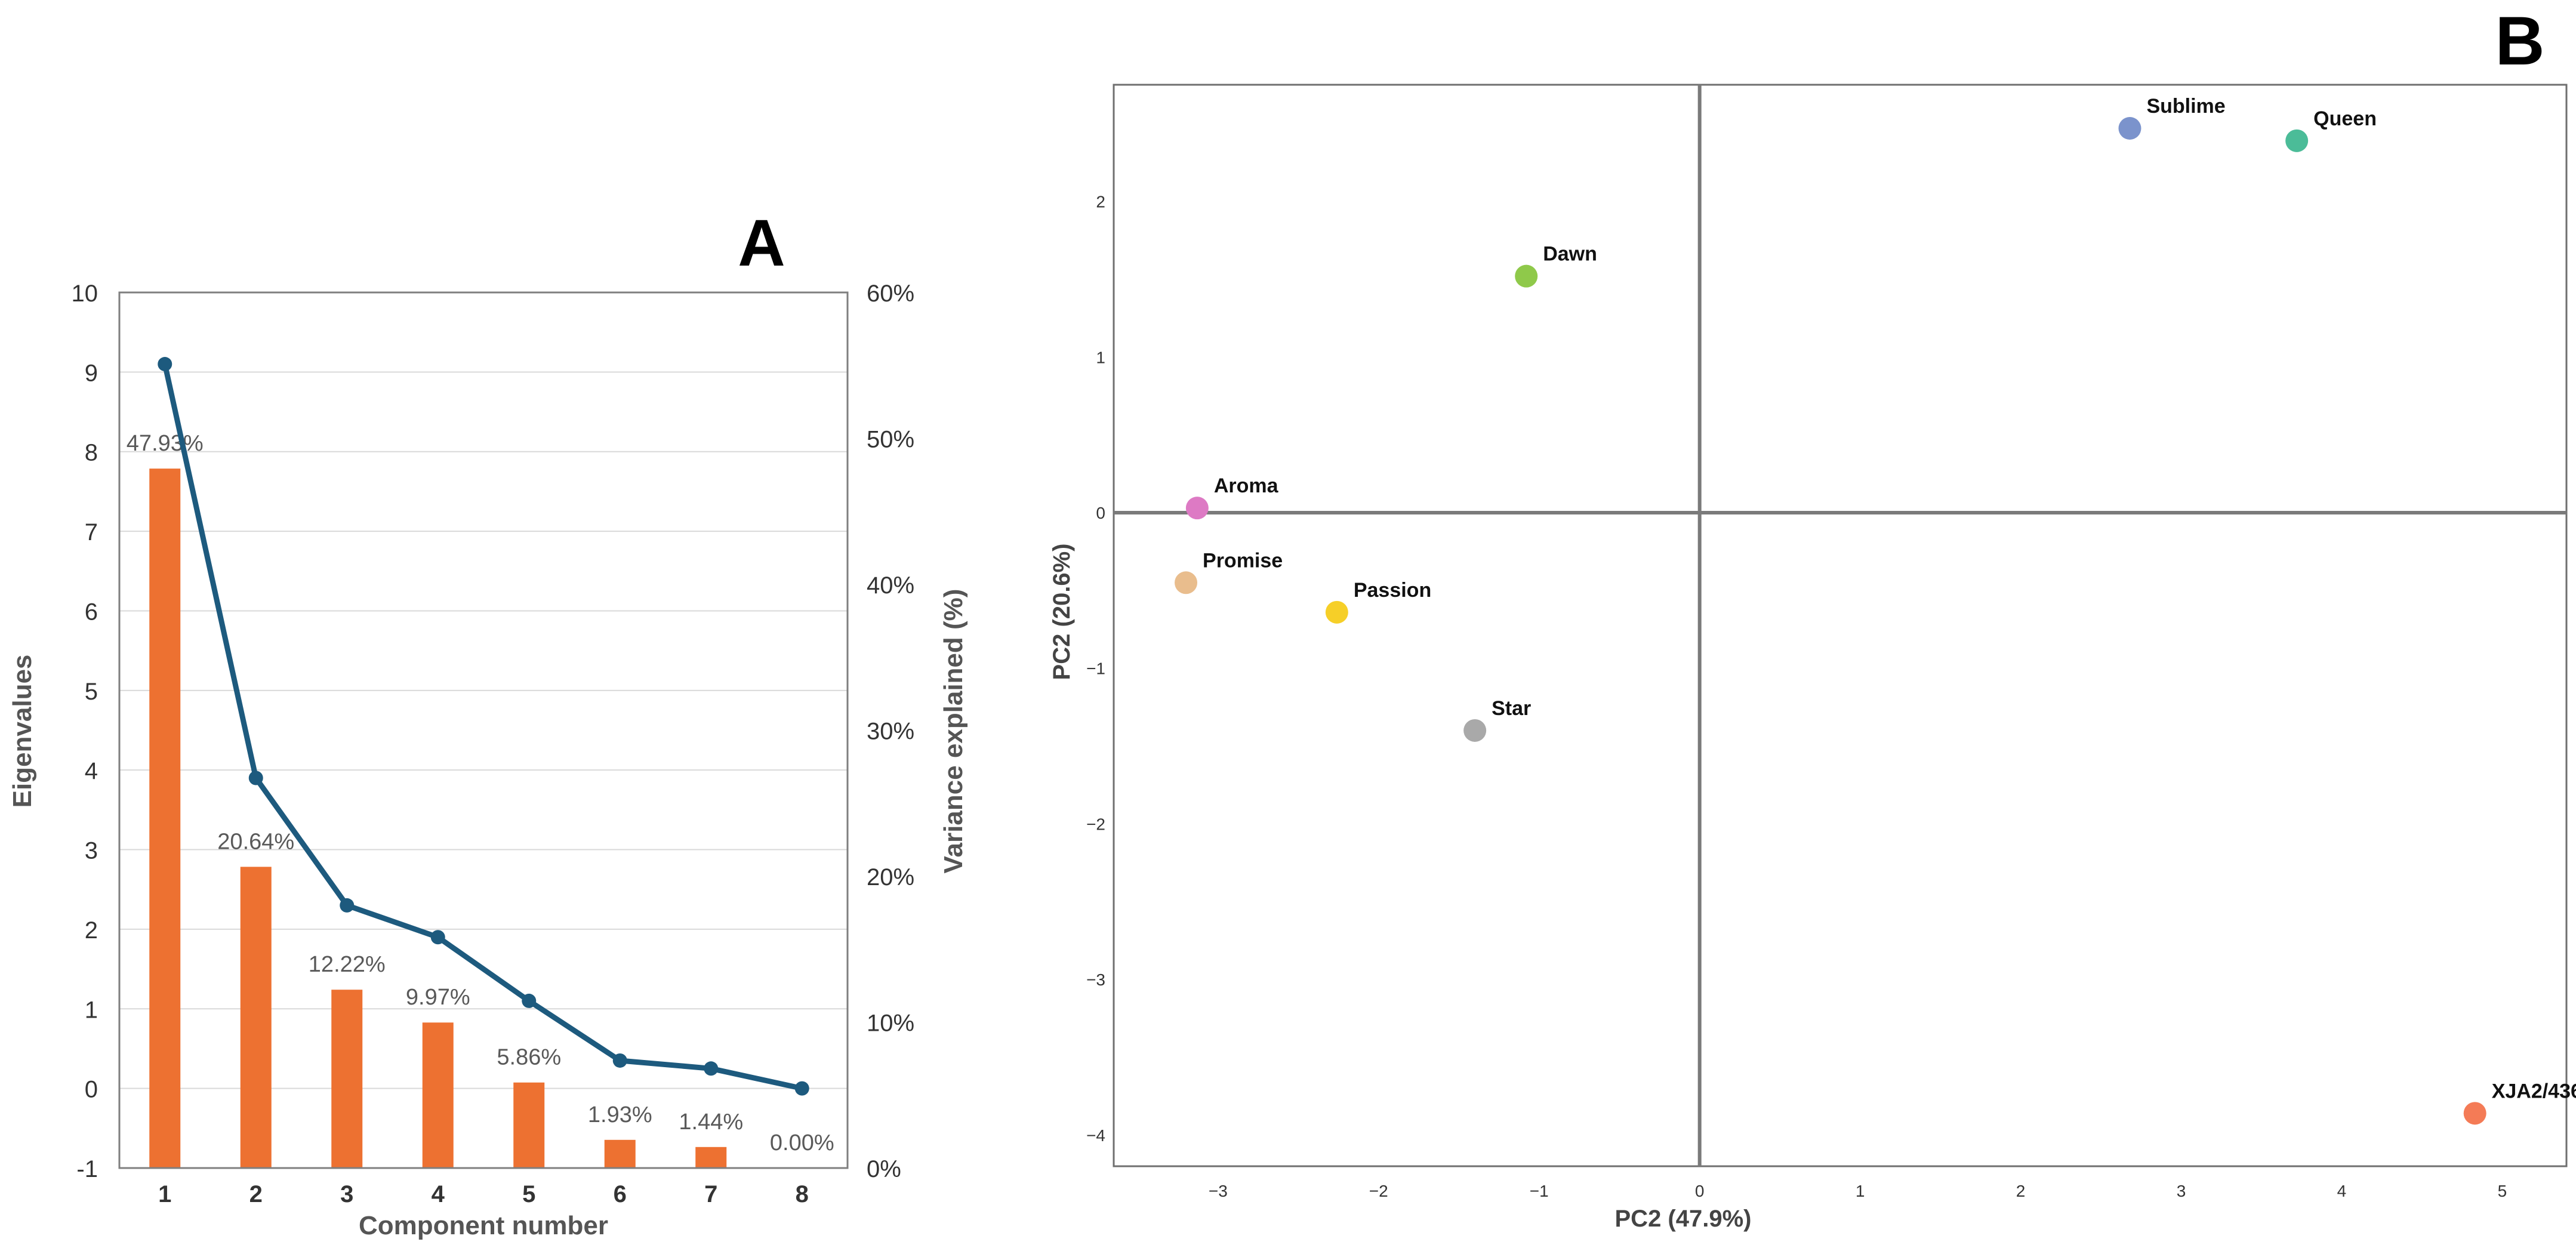 This screenshot has height=1248, width=2576. What do you see at coordinates (347, 964) in the screenshot?
I see `a-bar-data-label: 12.22%` at bounding box center [347, 964].